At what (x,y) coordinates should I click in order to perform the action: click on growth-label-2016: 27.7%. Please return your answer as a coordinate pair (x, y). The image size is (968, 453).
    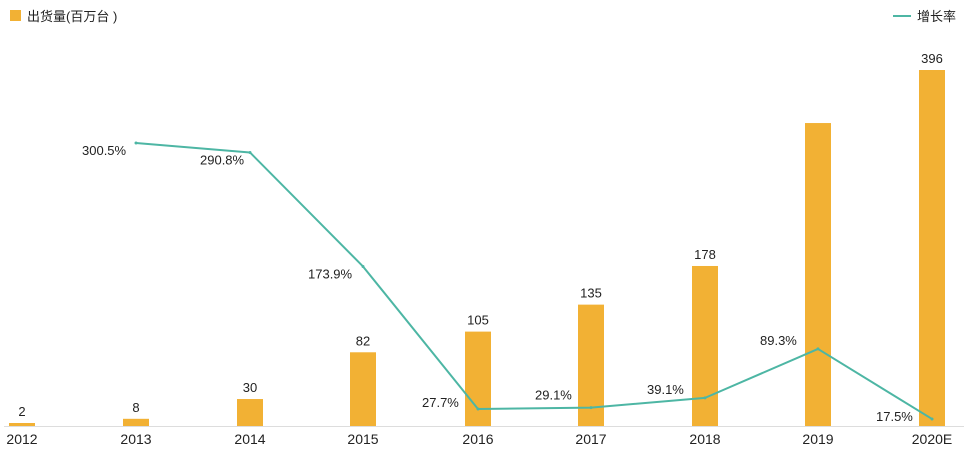
    Looking at the image, I should click on (440, 402).